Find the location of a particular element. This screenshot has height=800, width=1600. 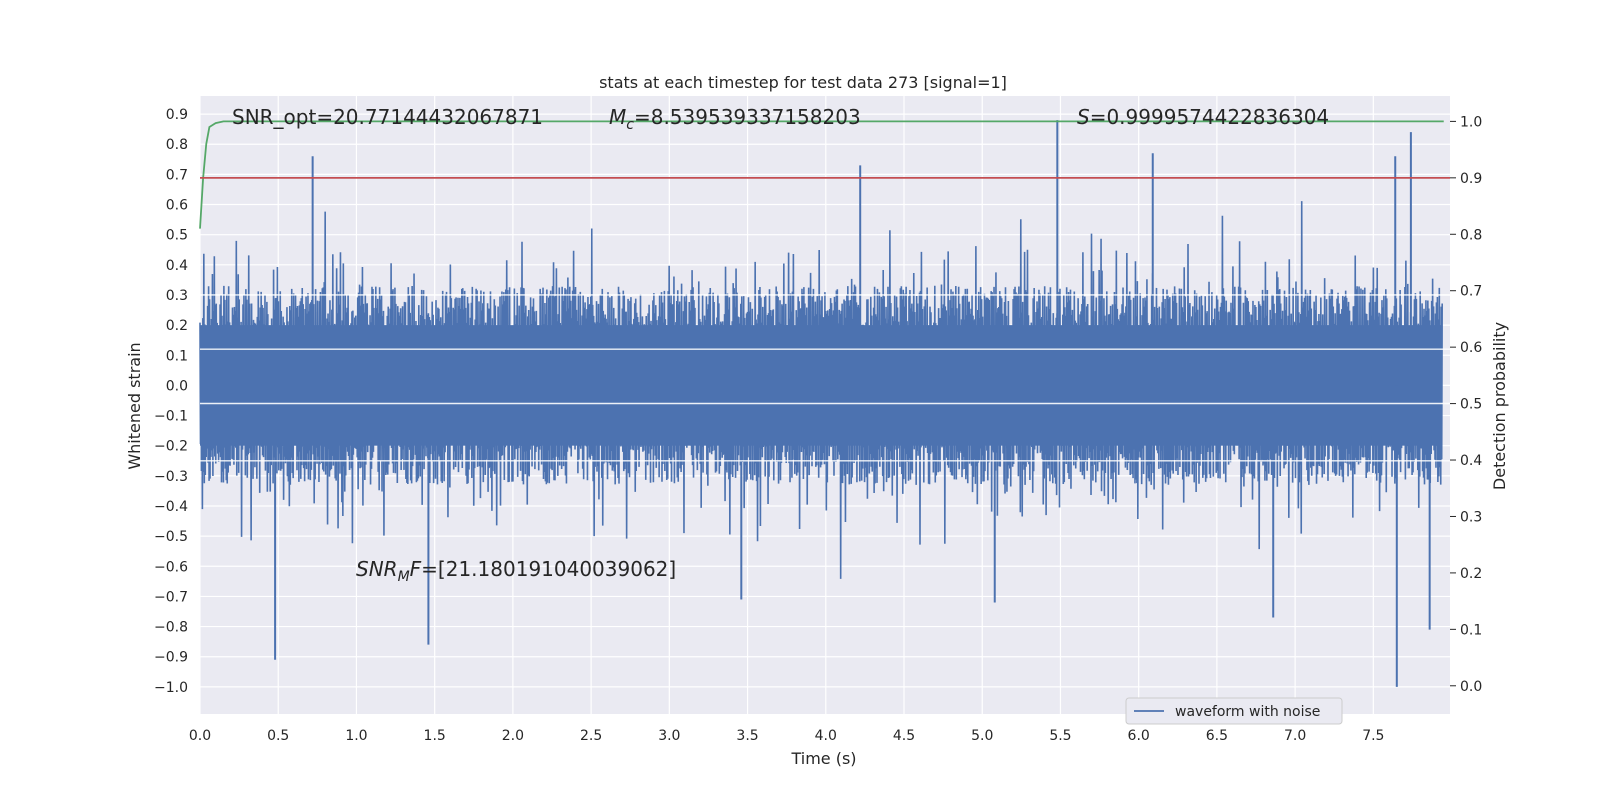

snr-mf-annotation: SNRMF=[21.180191040039062] is located at coordinates (516, 571).